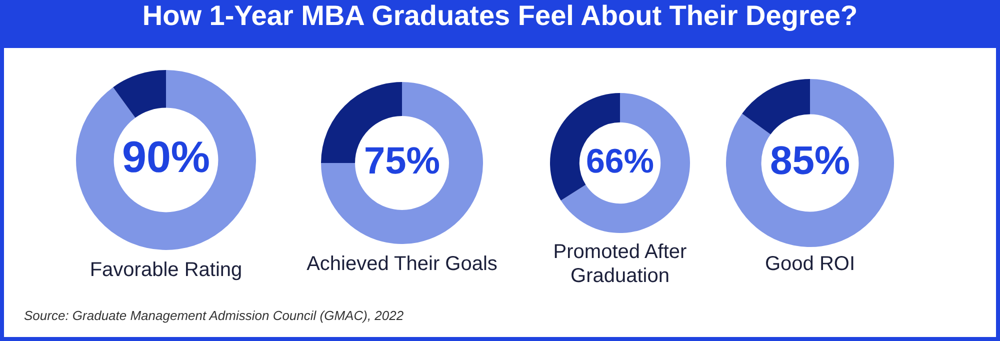 This screenshot has width=1000, height=341. I want to click on data-label: 75%, so click(402, 161).